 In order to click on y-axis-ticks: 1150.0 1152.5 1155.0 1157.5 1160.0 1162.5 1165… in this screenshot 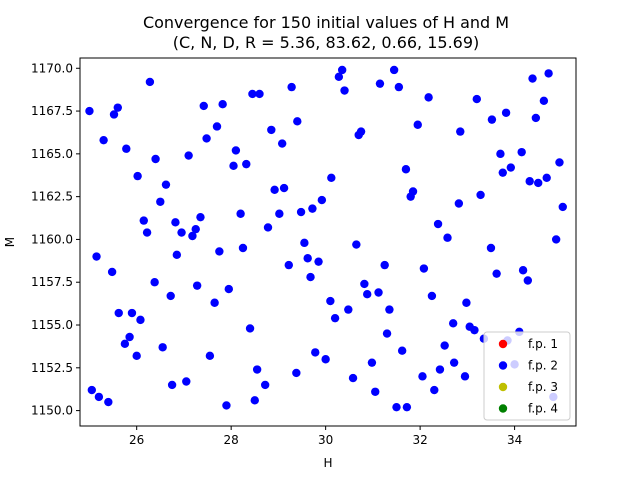, I will do `click(55, 239)`.